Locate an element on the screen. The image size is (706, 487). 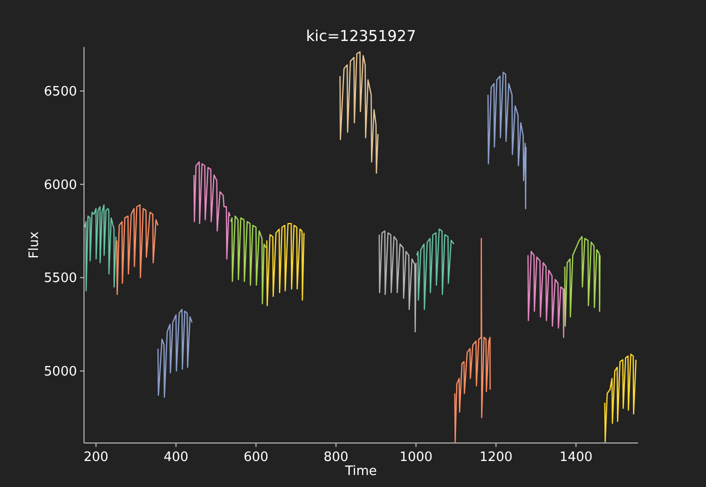
y-axis-title: Flux is located at coordinates (34, 245).